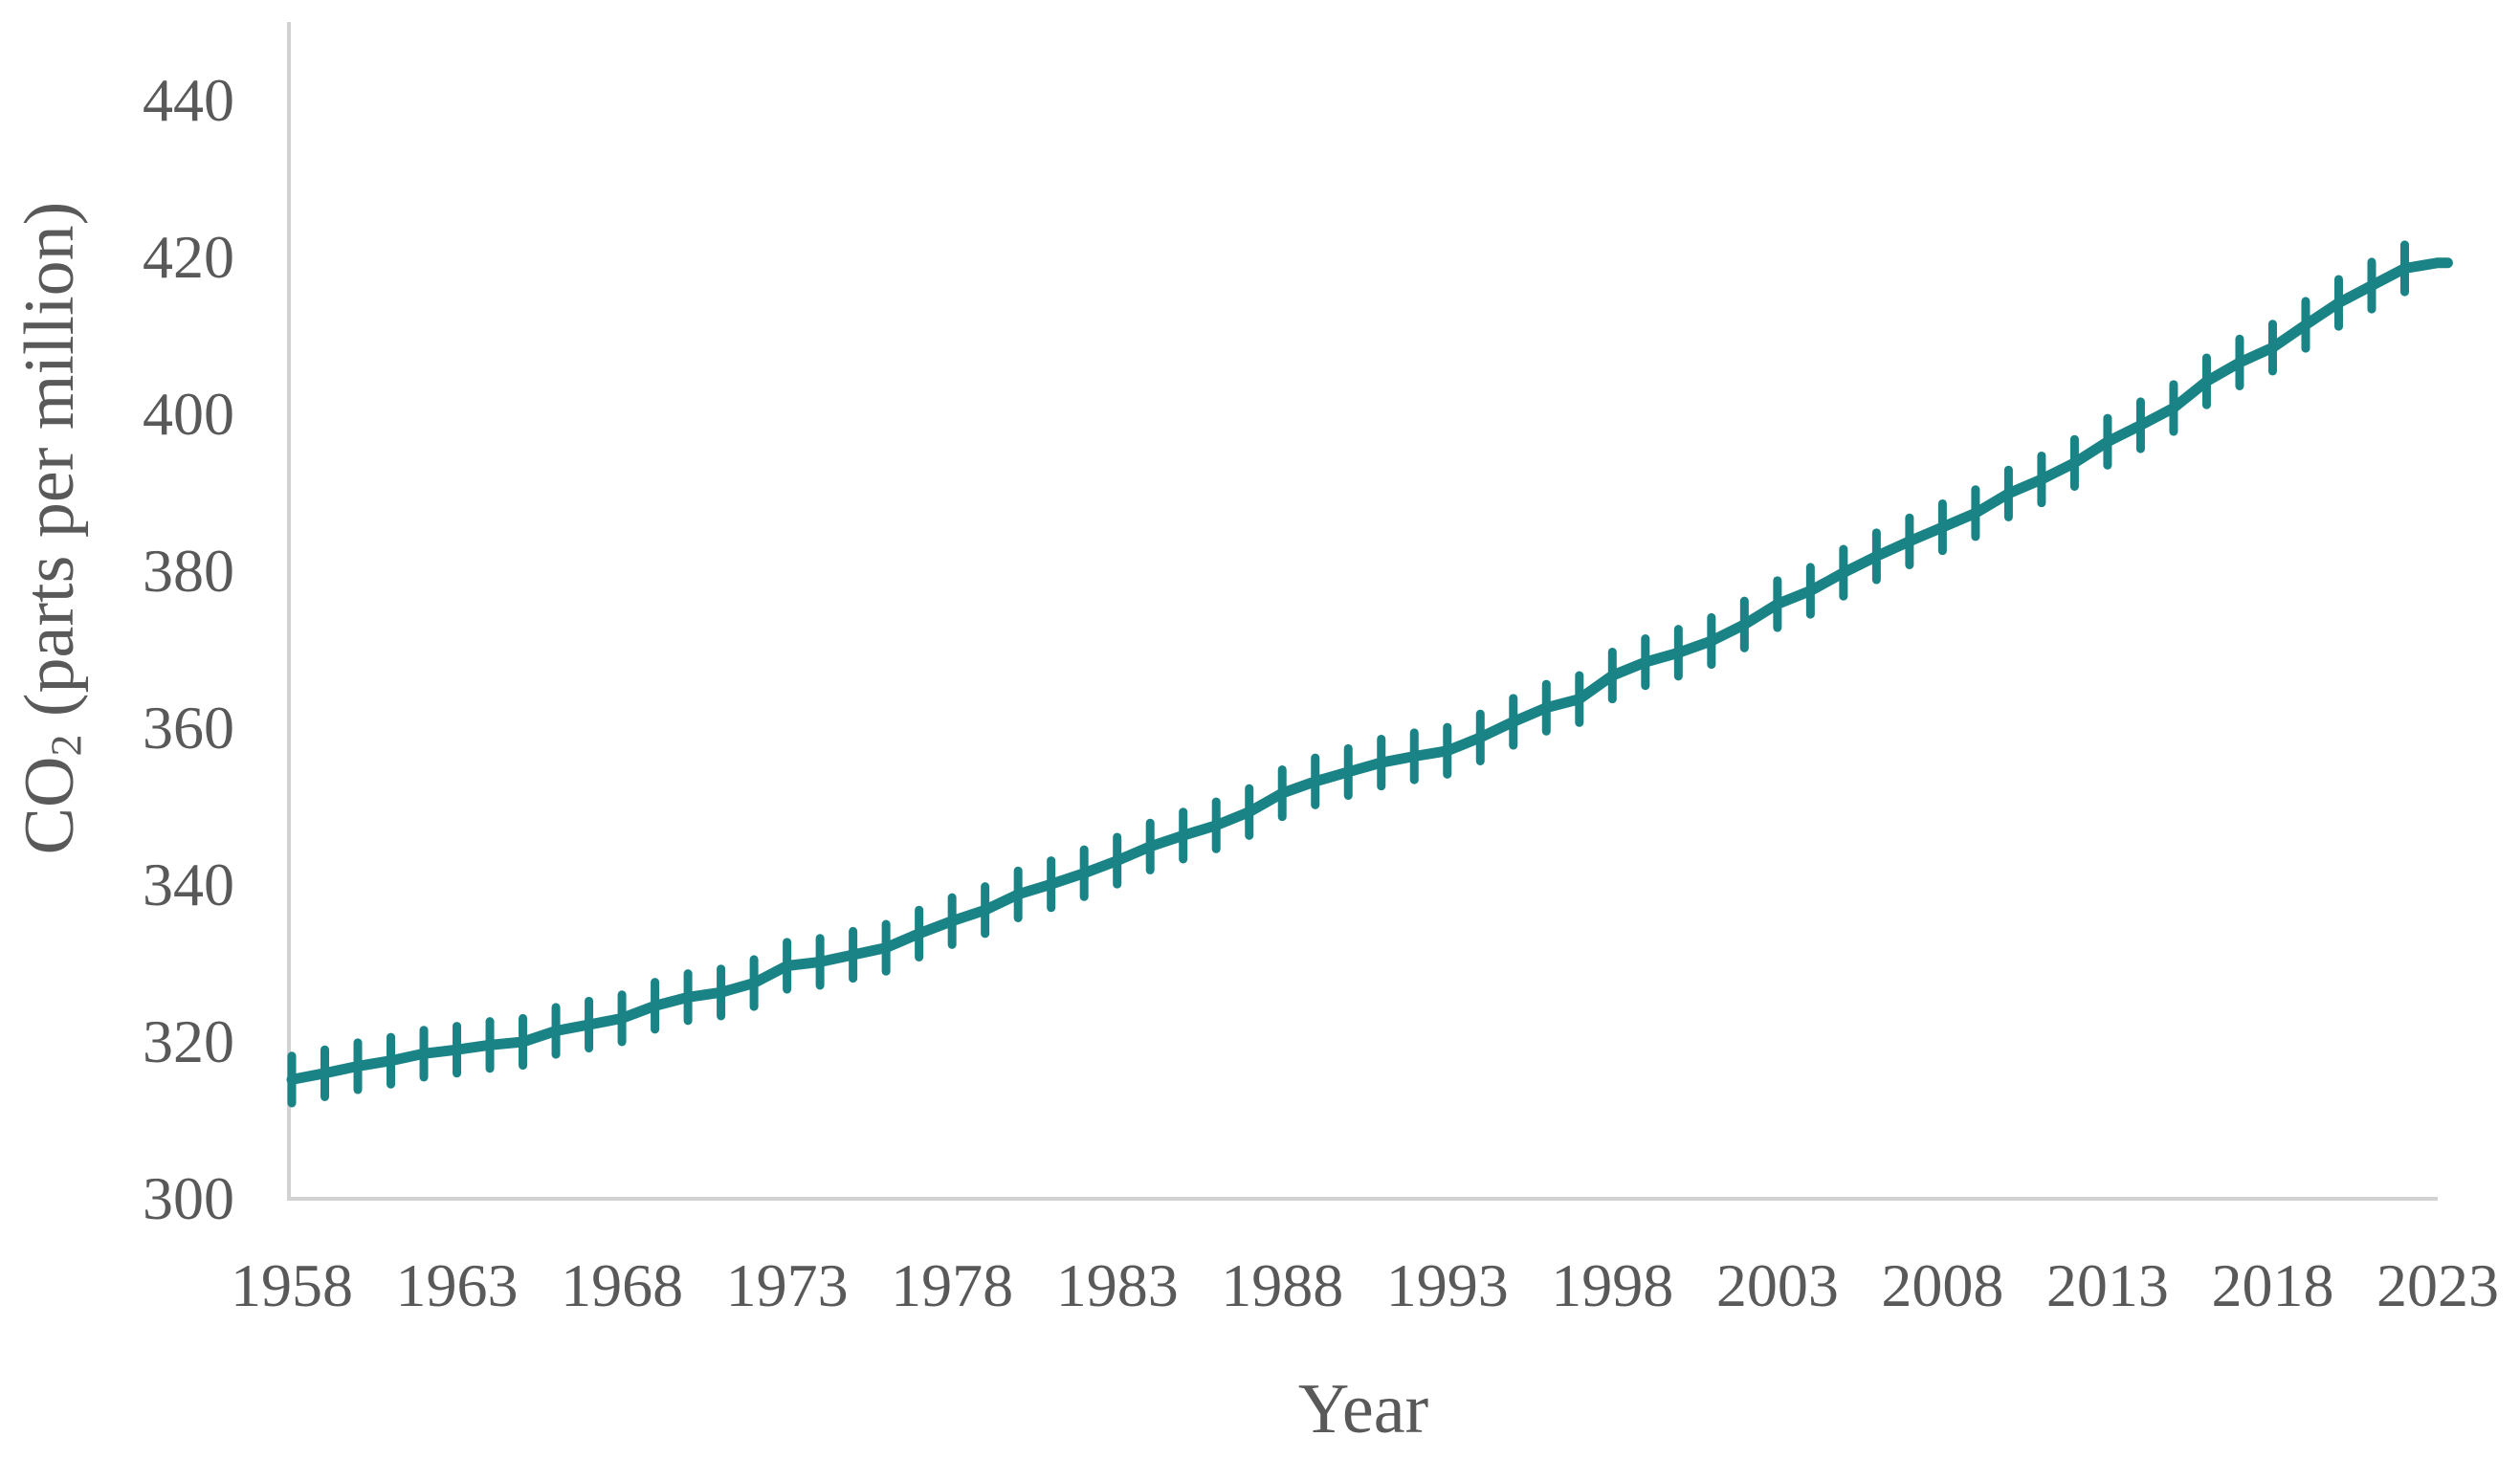 The height and width of the screenshot is (1459, 2520). I want to click on y-tick-label: 320, so click(188, 1041).